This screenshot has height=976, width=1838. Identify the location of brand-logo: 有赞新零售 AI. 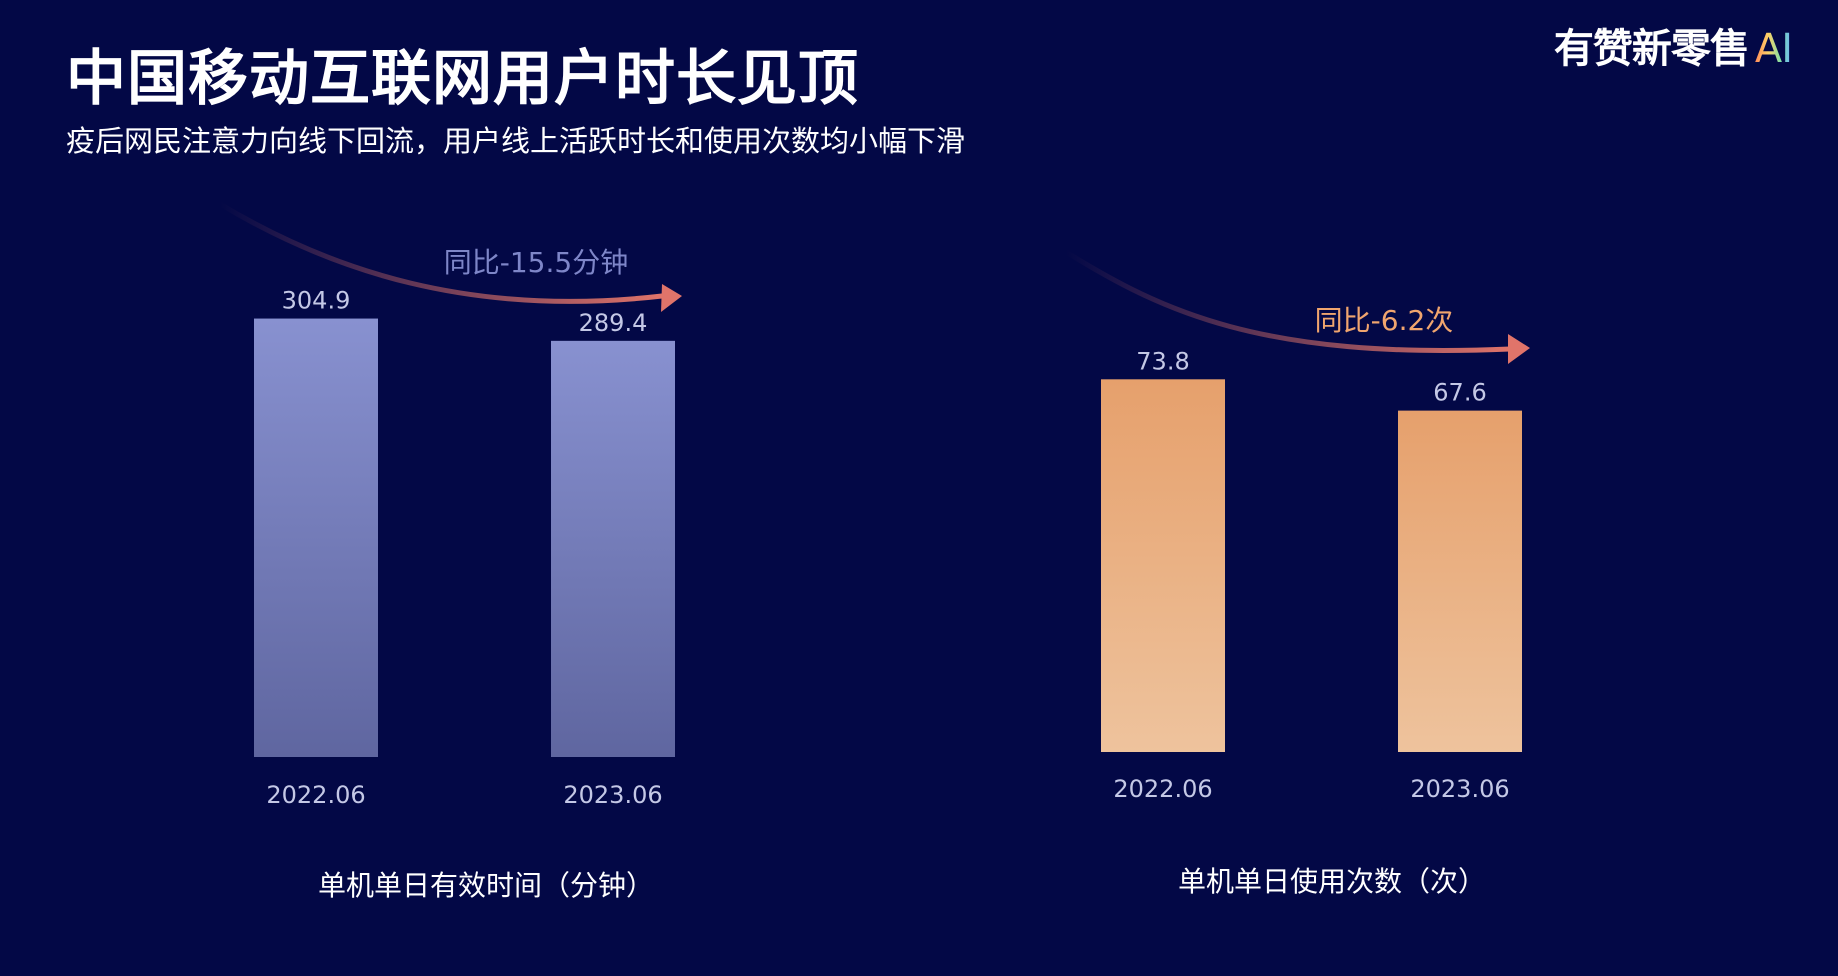
(1673, 45).